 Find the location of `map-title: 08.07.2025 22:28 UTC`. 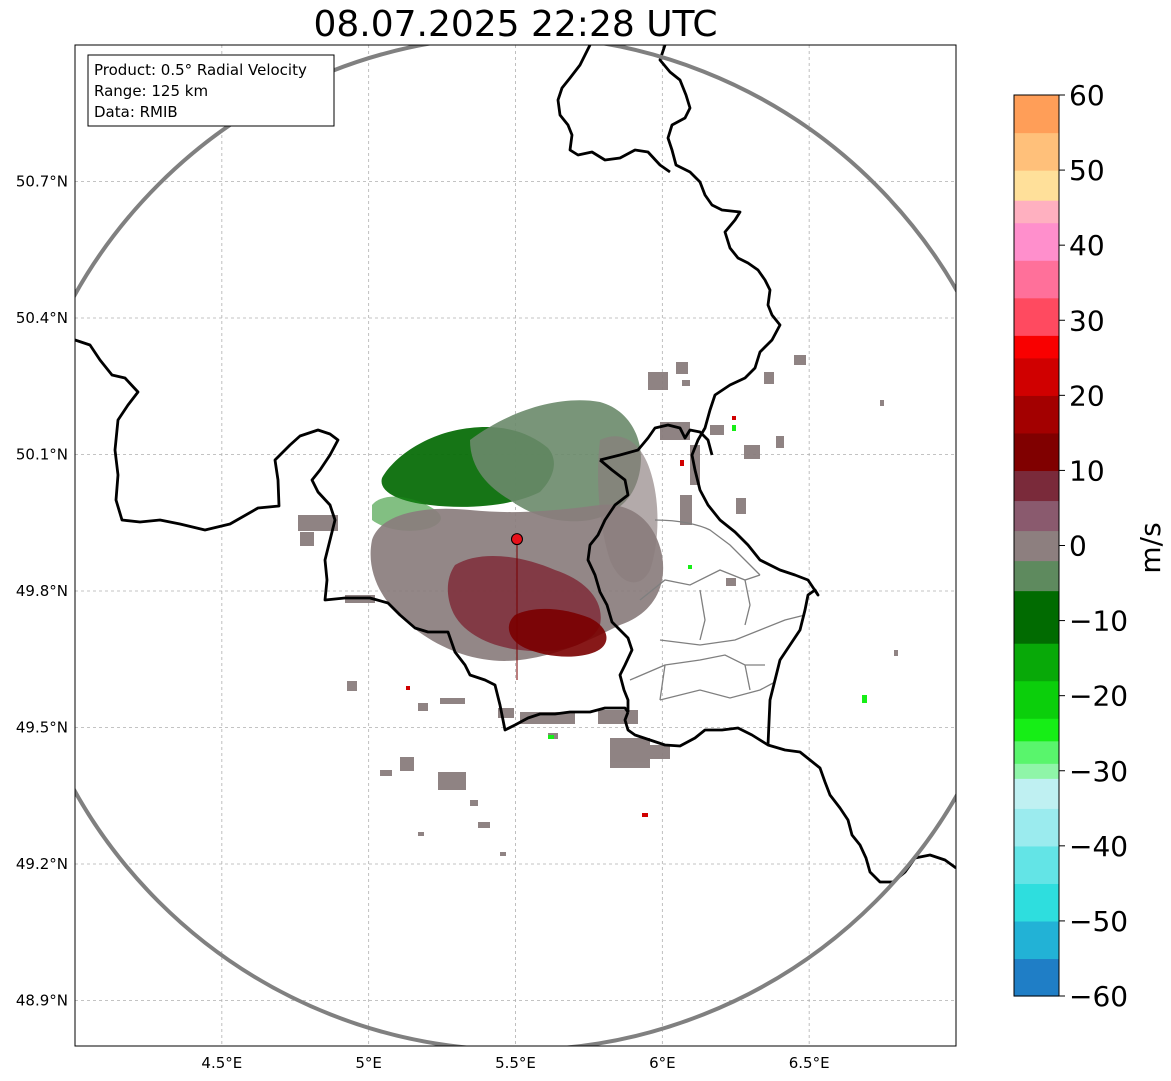

map-title: 08.07.2025 22:28 UTC is located at coordinates (515, 24).